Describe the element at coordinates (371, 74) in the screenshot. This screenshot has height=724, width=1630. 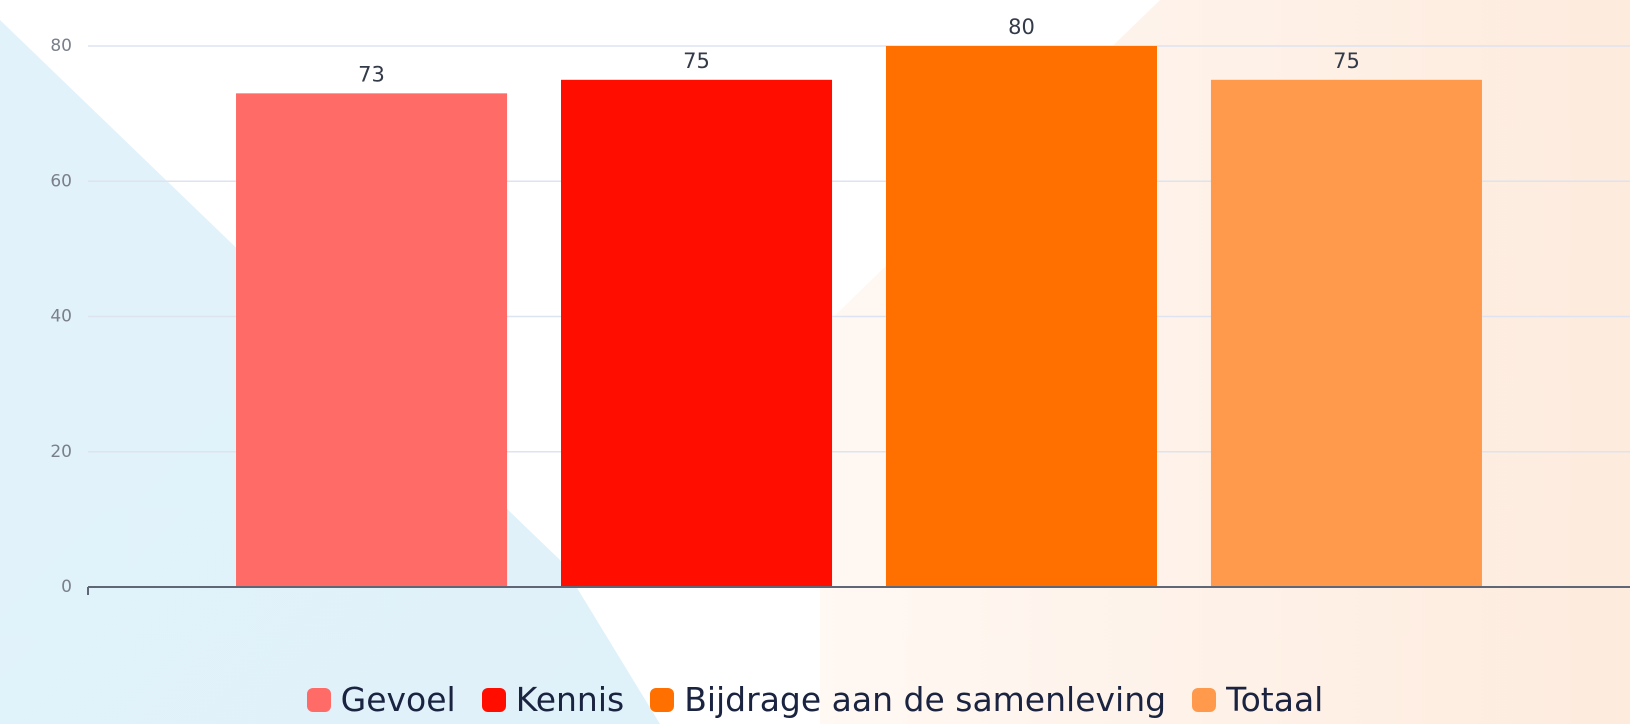
I see `data-label: 73` at that location.